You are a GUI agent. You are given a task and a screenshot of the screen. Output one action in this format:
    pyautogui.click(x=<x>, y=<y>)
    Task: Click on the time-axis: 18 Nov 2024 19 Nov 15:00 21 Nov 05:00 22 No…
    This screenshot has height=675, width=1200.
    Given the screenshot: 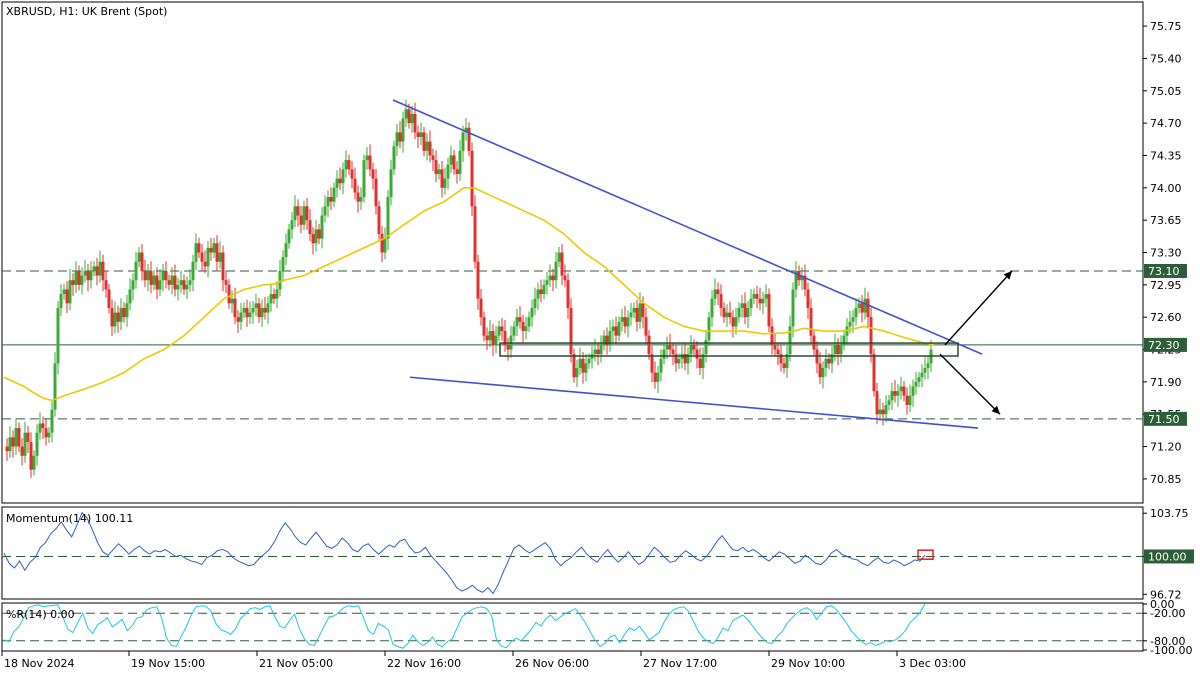 What is the action you would take?
    pyautogui.click(x=483, y=660)
    